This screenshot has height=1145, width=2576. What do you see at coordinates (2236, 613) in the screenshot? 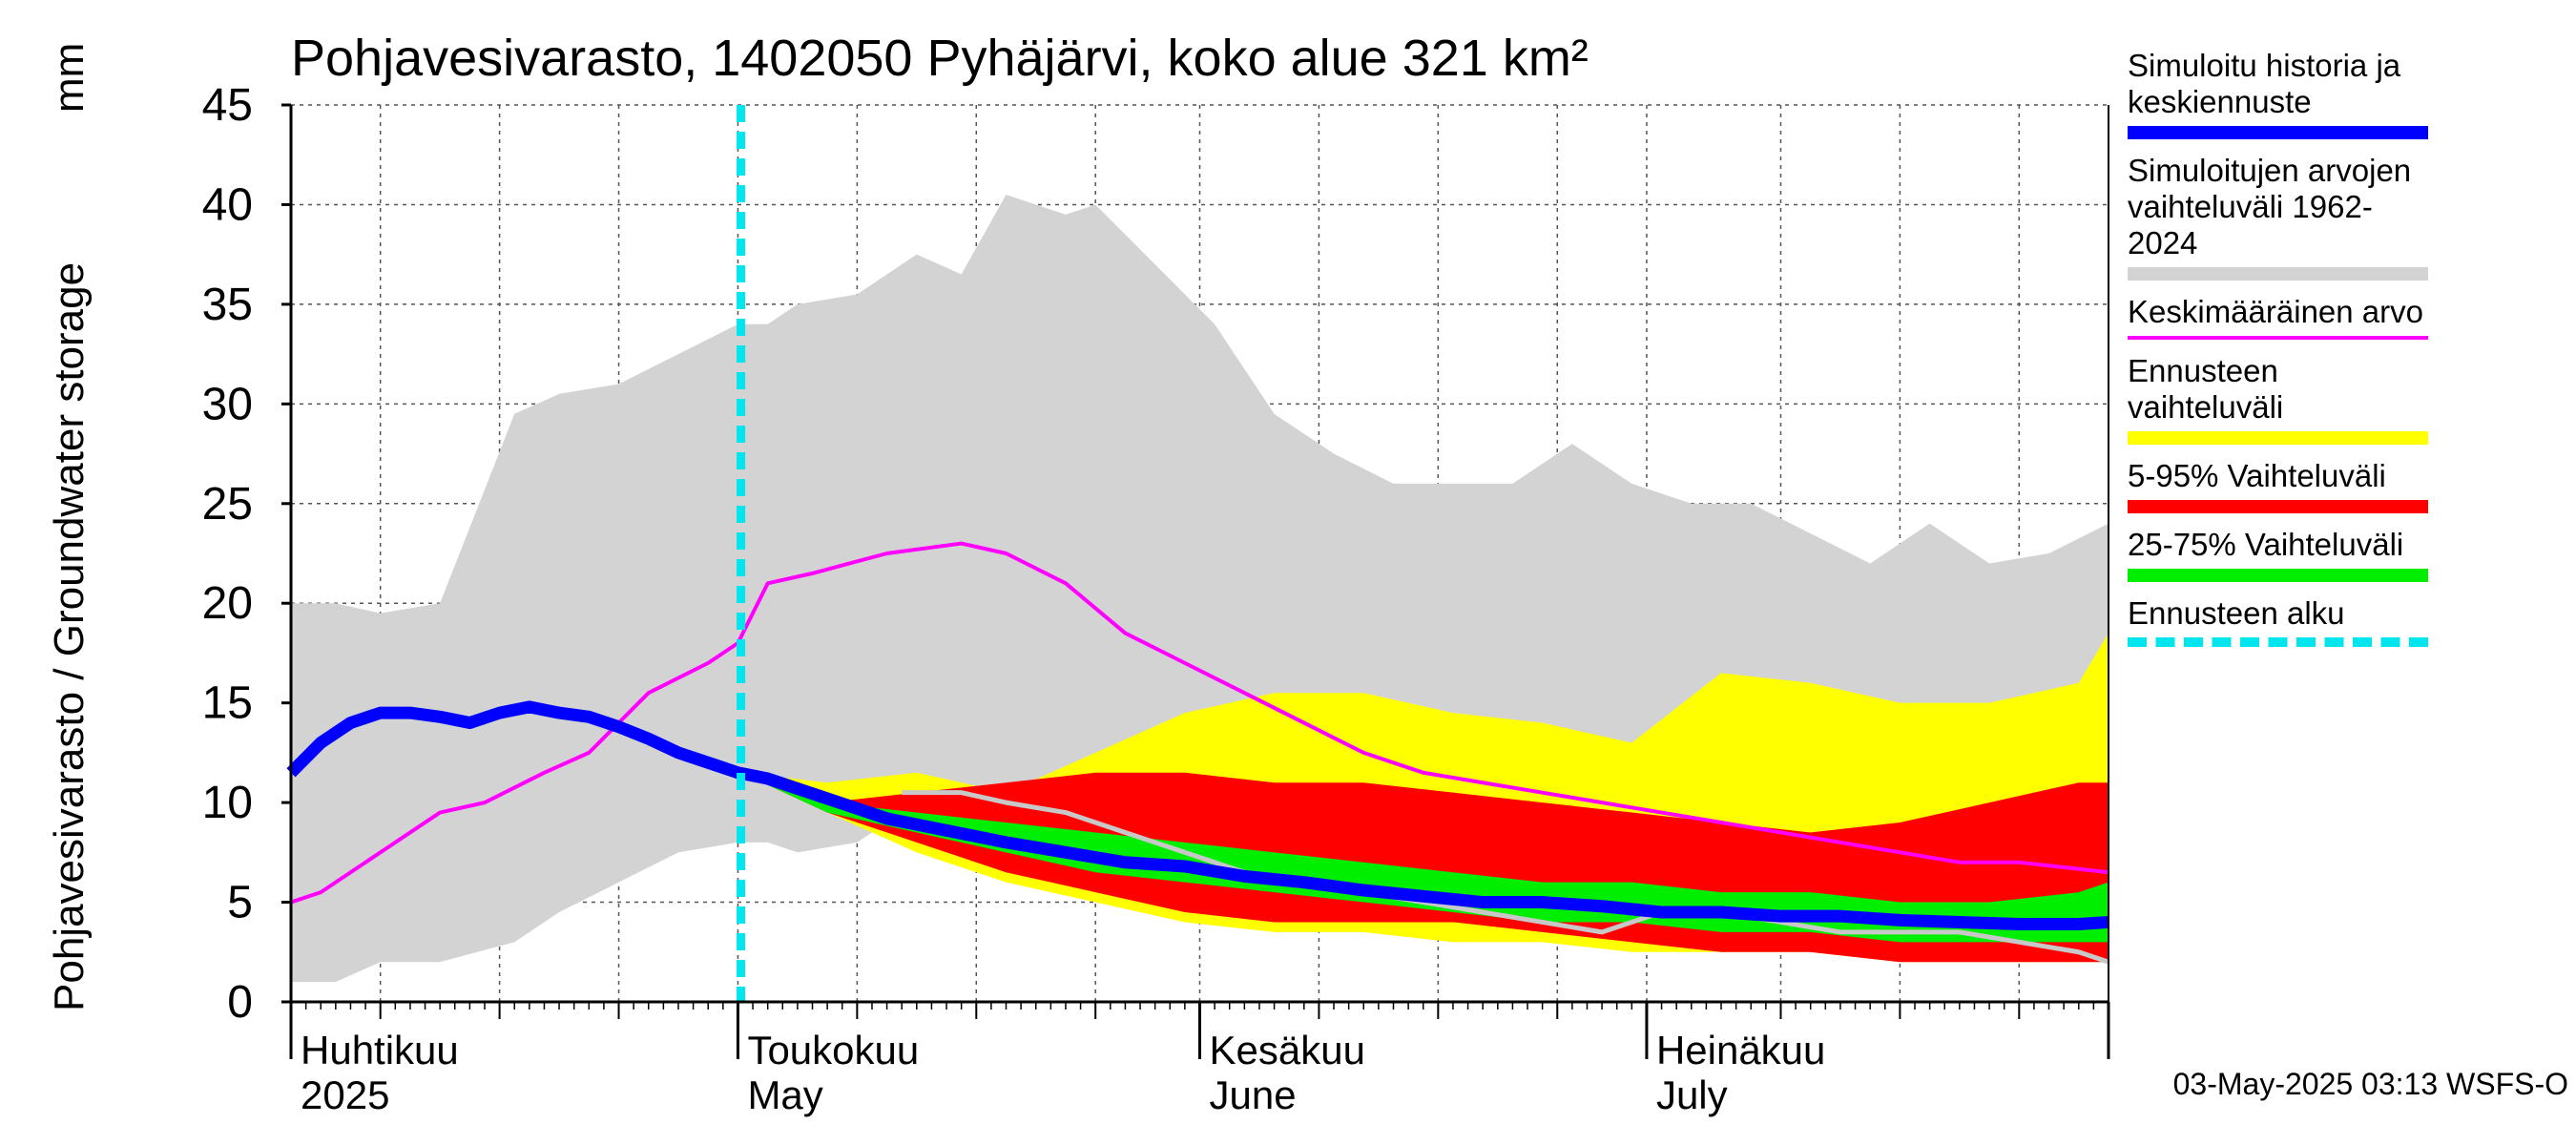
I see `legend-label: Ennusteen alku` at bounding box center [2236, 613].